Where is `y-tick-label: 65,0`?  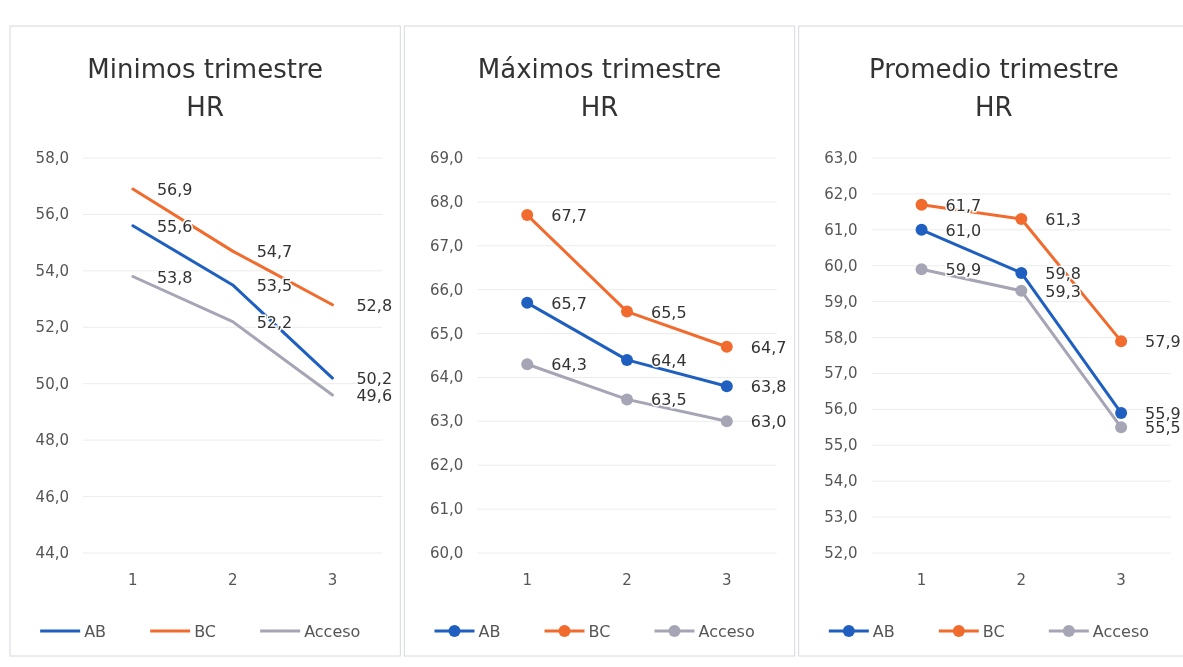
y-tick-label: 65,0 is located at coordinates (446, 333).